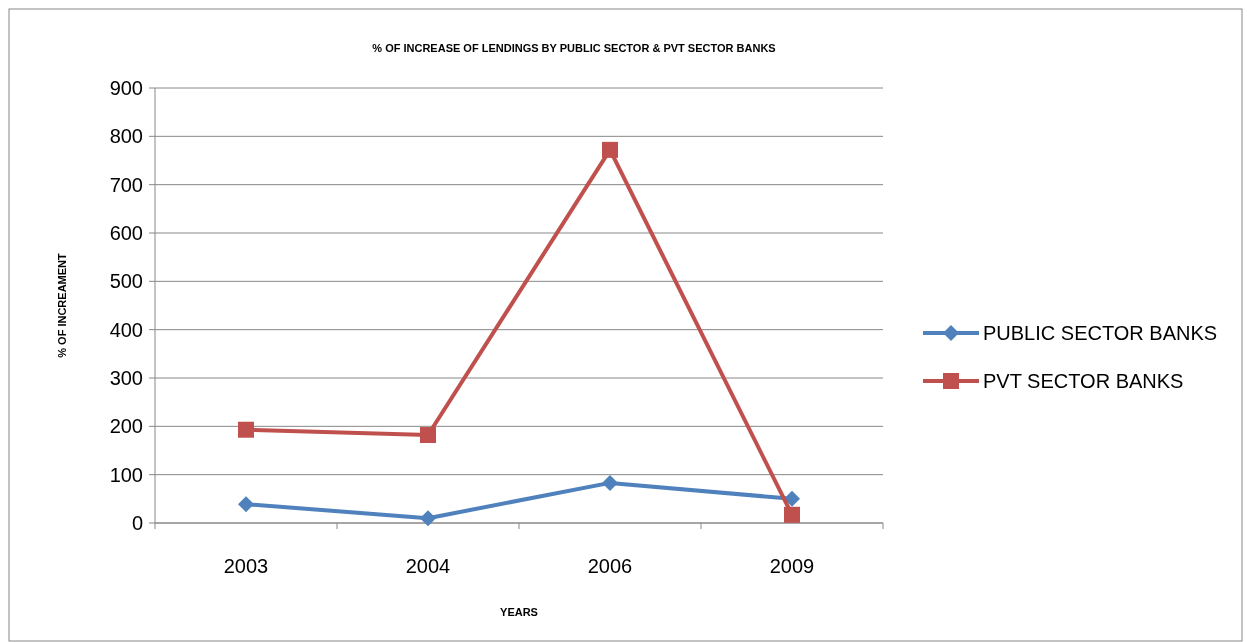 This screenshot has height=642, width=1247. I want to click on x-tick-label: 2004, so click(428, 566).